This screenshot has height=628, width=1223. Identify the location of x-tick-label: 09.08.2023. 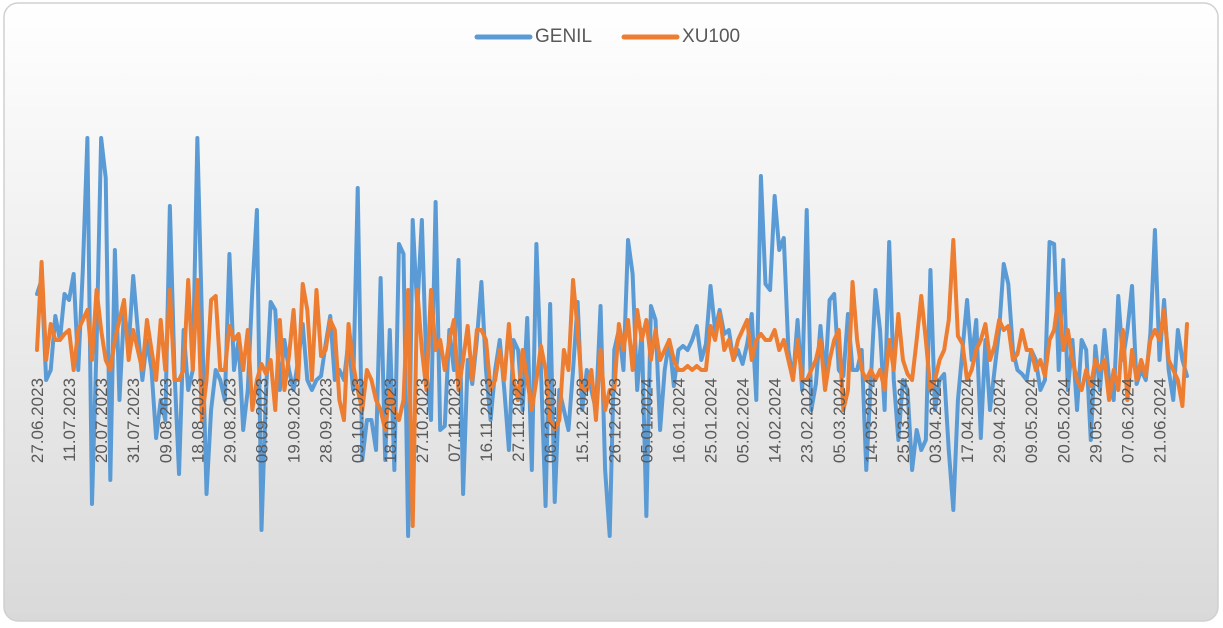
(165, 420).